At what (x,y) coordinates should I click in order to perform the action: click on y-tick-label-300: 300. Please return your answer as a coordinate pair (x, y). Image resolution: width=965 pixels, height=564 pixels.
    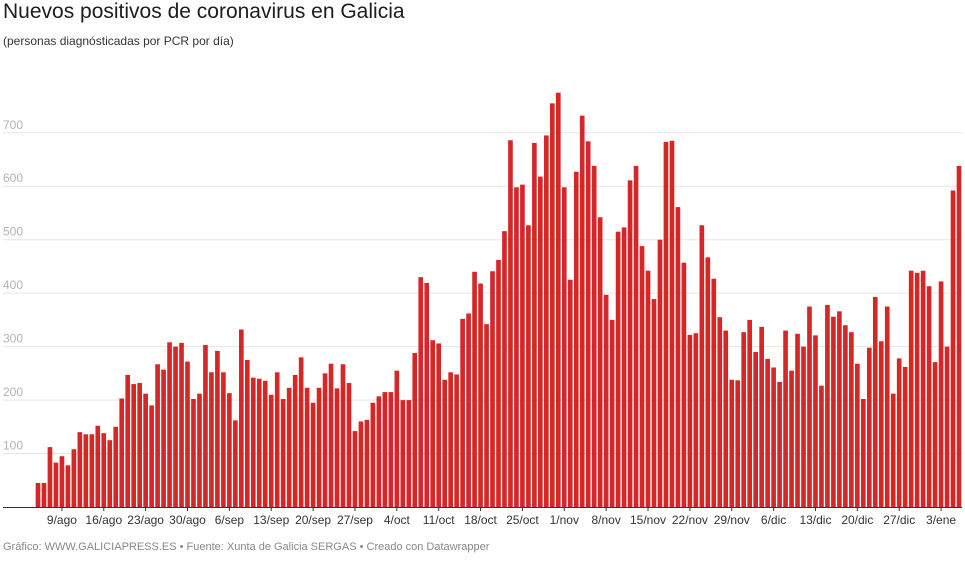
    Looking at the image, I should click on (13, 339).